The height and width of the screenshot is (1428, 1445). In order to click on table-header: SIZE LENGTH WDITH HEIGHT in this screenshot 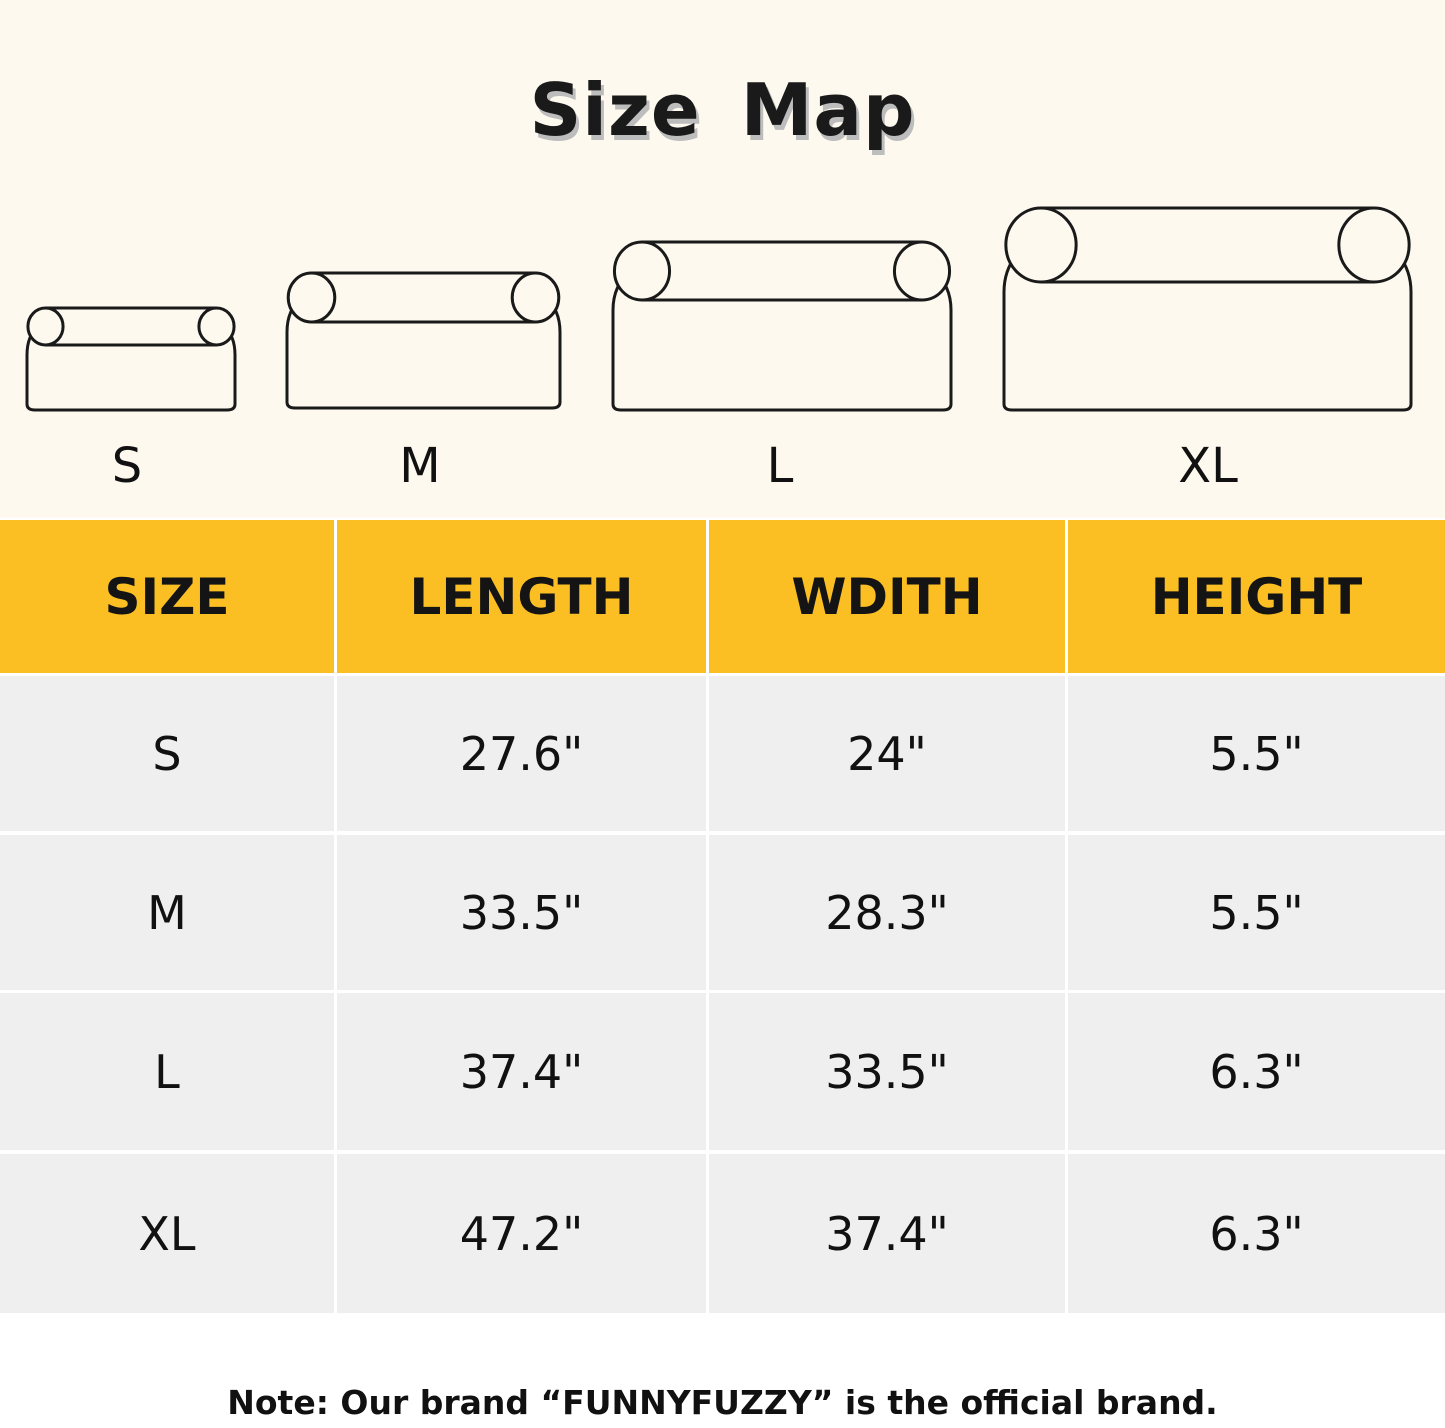, I will do `click(722, 596)`.